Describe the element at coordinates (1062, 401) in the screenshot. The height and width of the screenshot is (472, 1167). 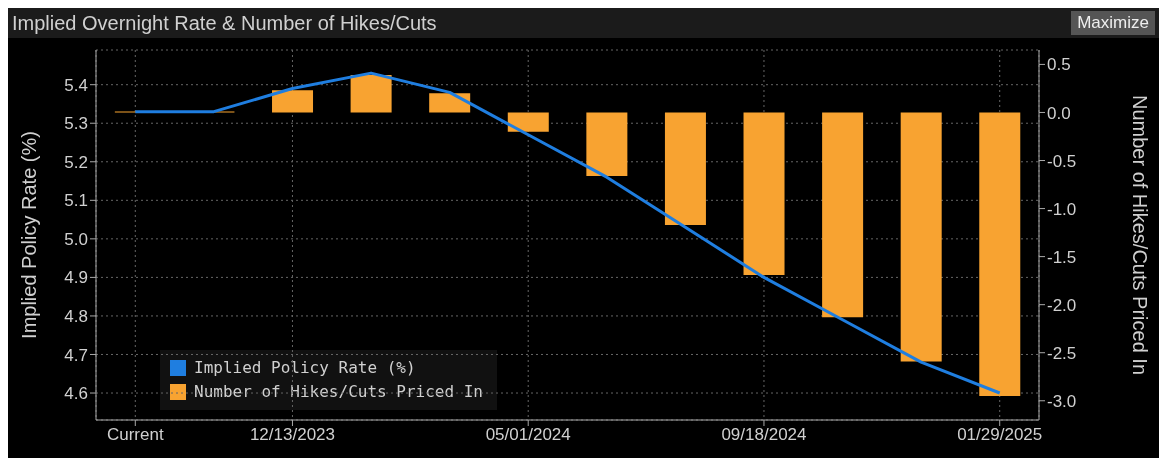
I see `y2-tick-label: -3.0` at that location.